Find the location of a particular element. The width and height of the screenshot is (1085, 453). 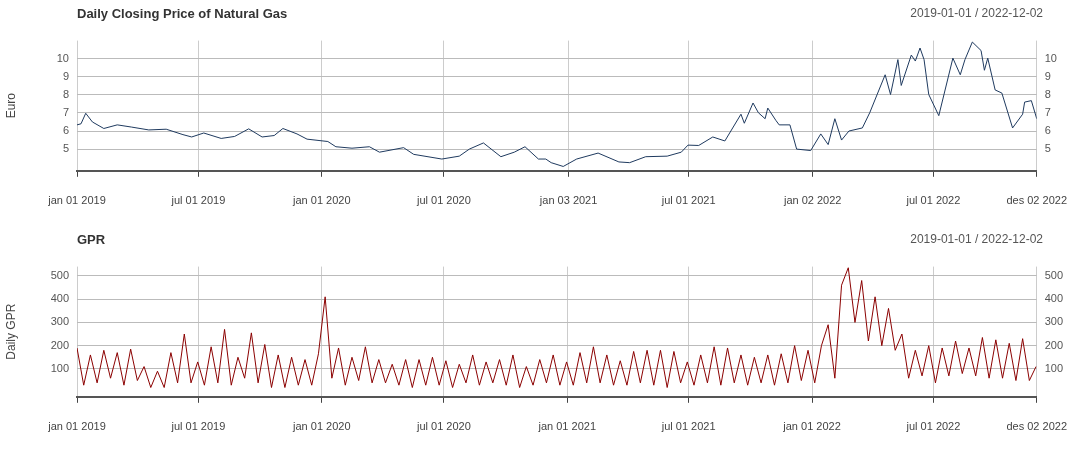

y2-tick-label: 500 is located at coordinates (1054, 274).